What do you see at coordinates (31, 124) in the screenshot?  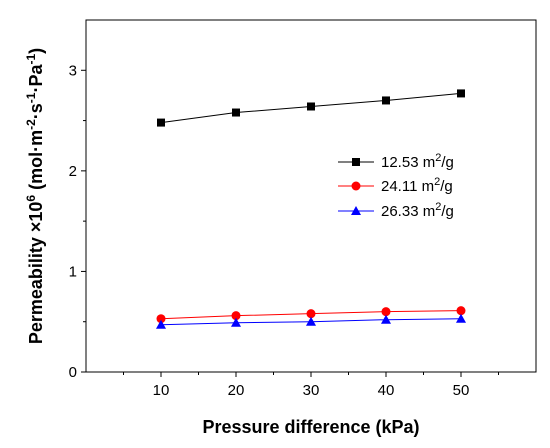 I see `y-axis-title-unit-exp1: -2` at bounding box center [31, 124].